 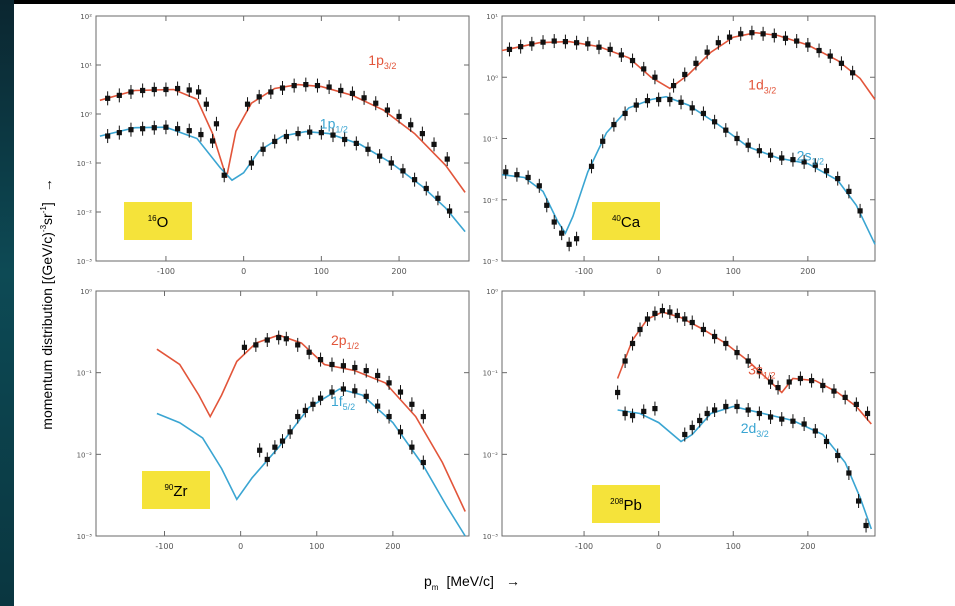 What do you see at coordinates (745, 467) in the screenshot?
I see `series-curve-2d-3/2` at bounding box center [745, 467].